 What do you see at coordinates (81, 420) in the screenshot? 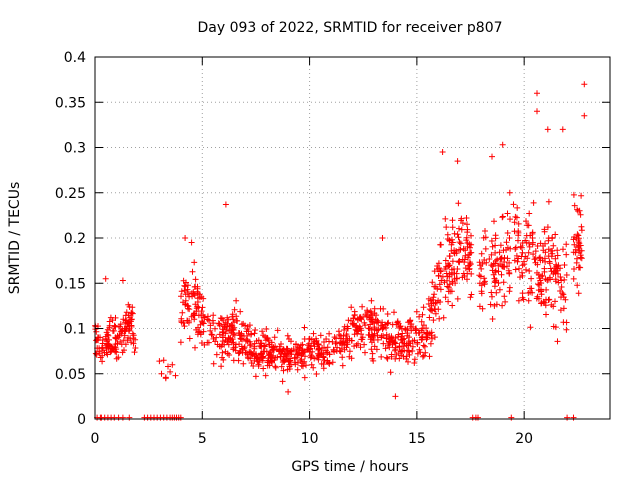
I see `y-tick-label: 0` at bounding box center [81, 420].